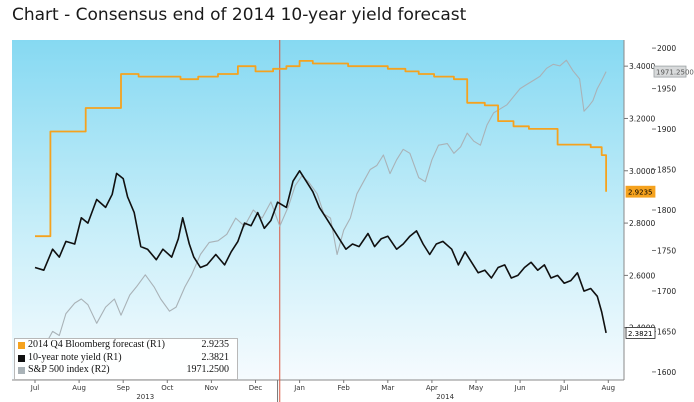 The image size is (694, 402). What do you see at coordinates (642, 66) in the screenshot?
I see `r1-tick-label: 3.4000` at bounding box center [642, 66].